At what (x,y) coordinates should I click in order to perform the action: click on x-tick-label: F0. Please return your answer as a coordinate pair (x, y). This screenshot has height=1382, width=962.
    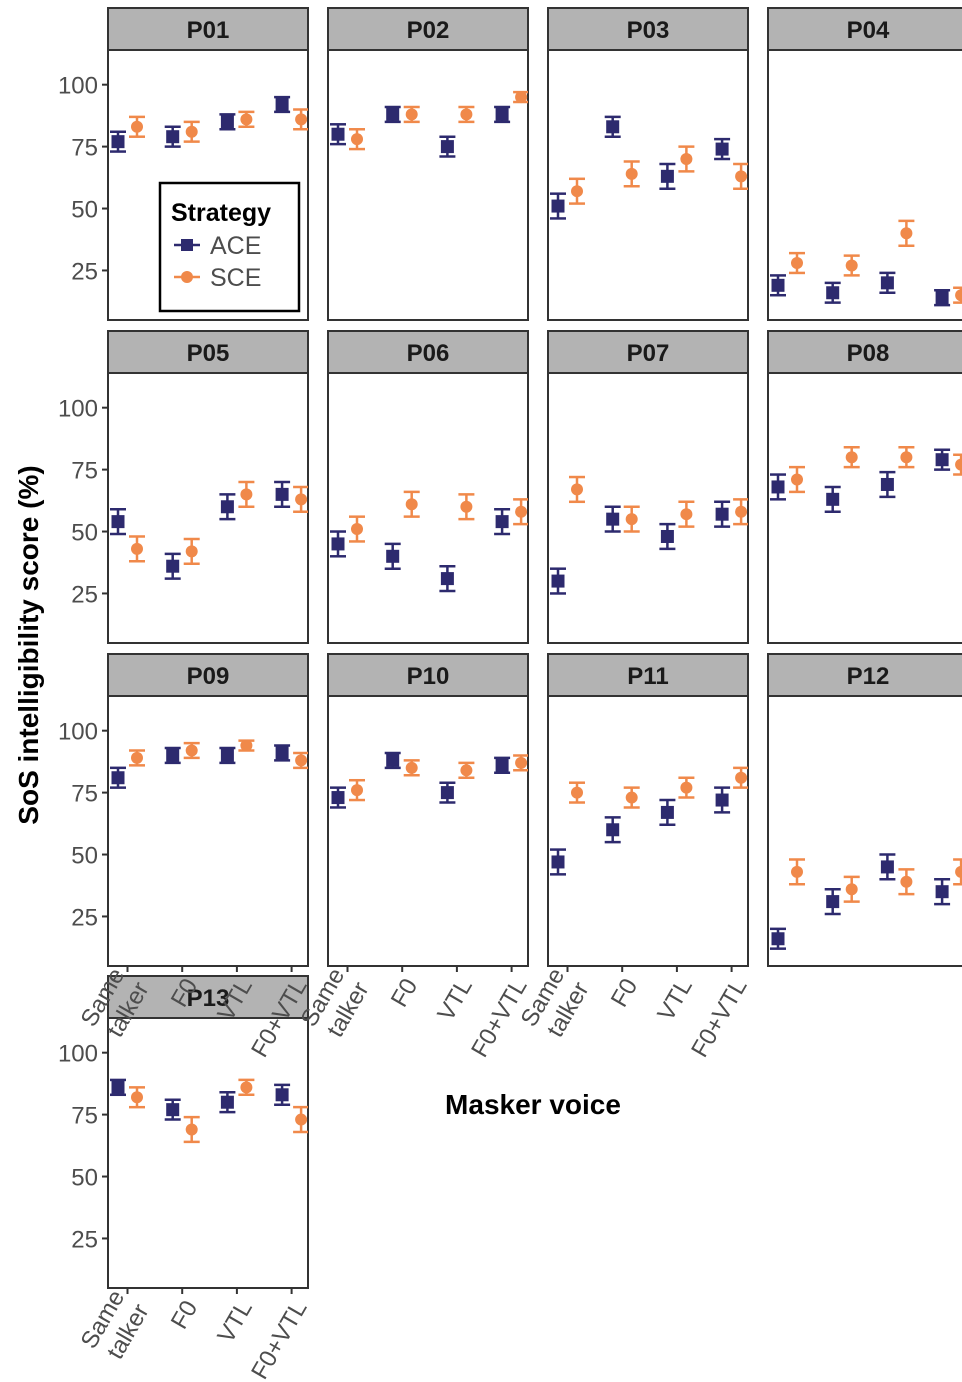
    Looking at the image, I should click on (624, 993).